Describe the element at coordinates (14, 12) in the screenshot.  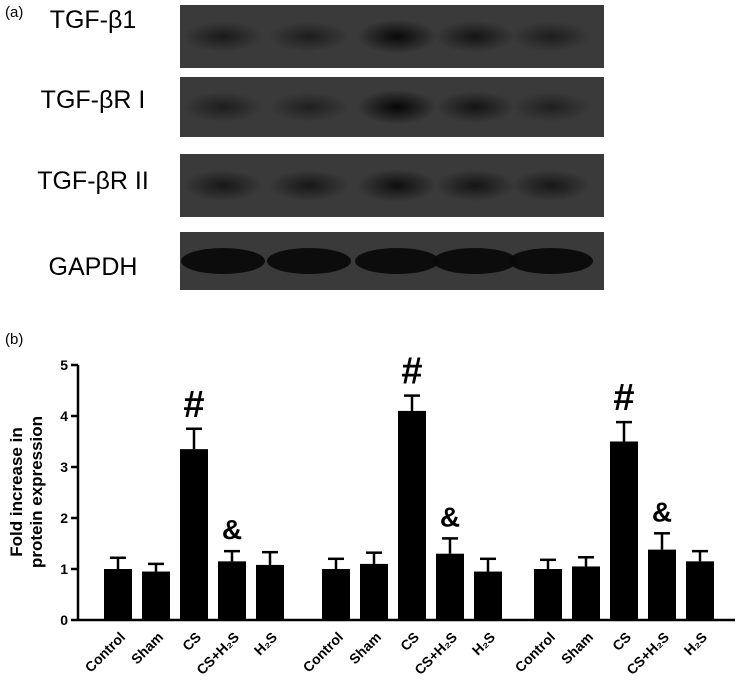
I see `panel-a-label: (a)` at that location.